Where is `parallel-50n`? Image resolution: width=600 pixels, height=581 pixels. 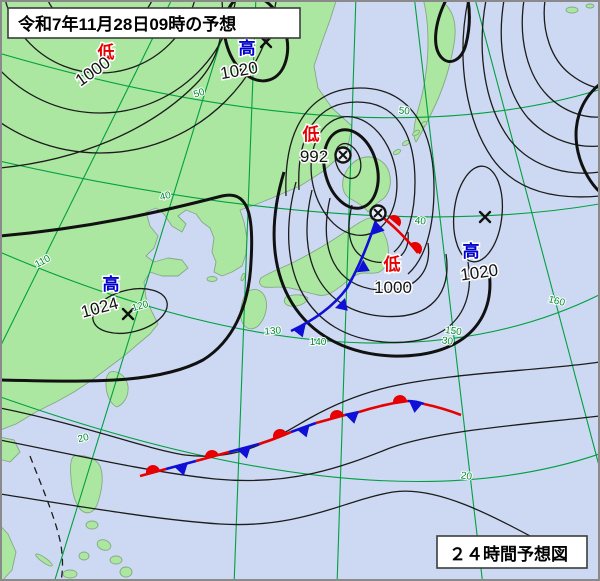 parallel-50n is located at coordinates (300, 85).